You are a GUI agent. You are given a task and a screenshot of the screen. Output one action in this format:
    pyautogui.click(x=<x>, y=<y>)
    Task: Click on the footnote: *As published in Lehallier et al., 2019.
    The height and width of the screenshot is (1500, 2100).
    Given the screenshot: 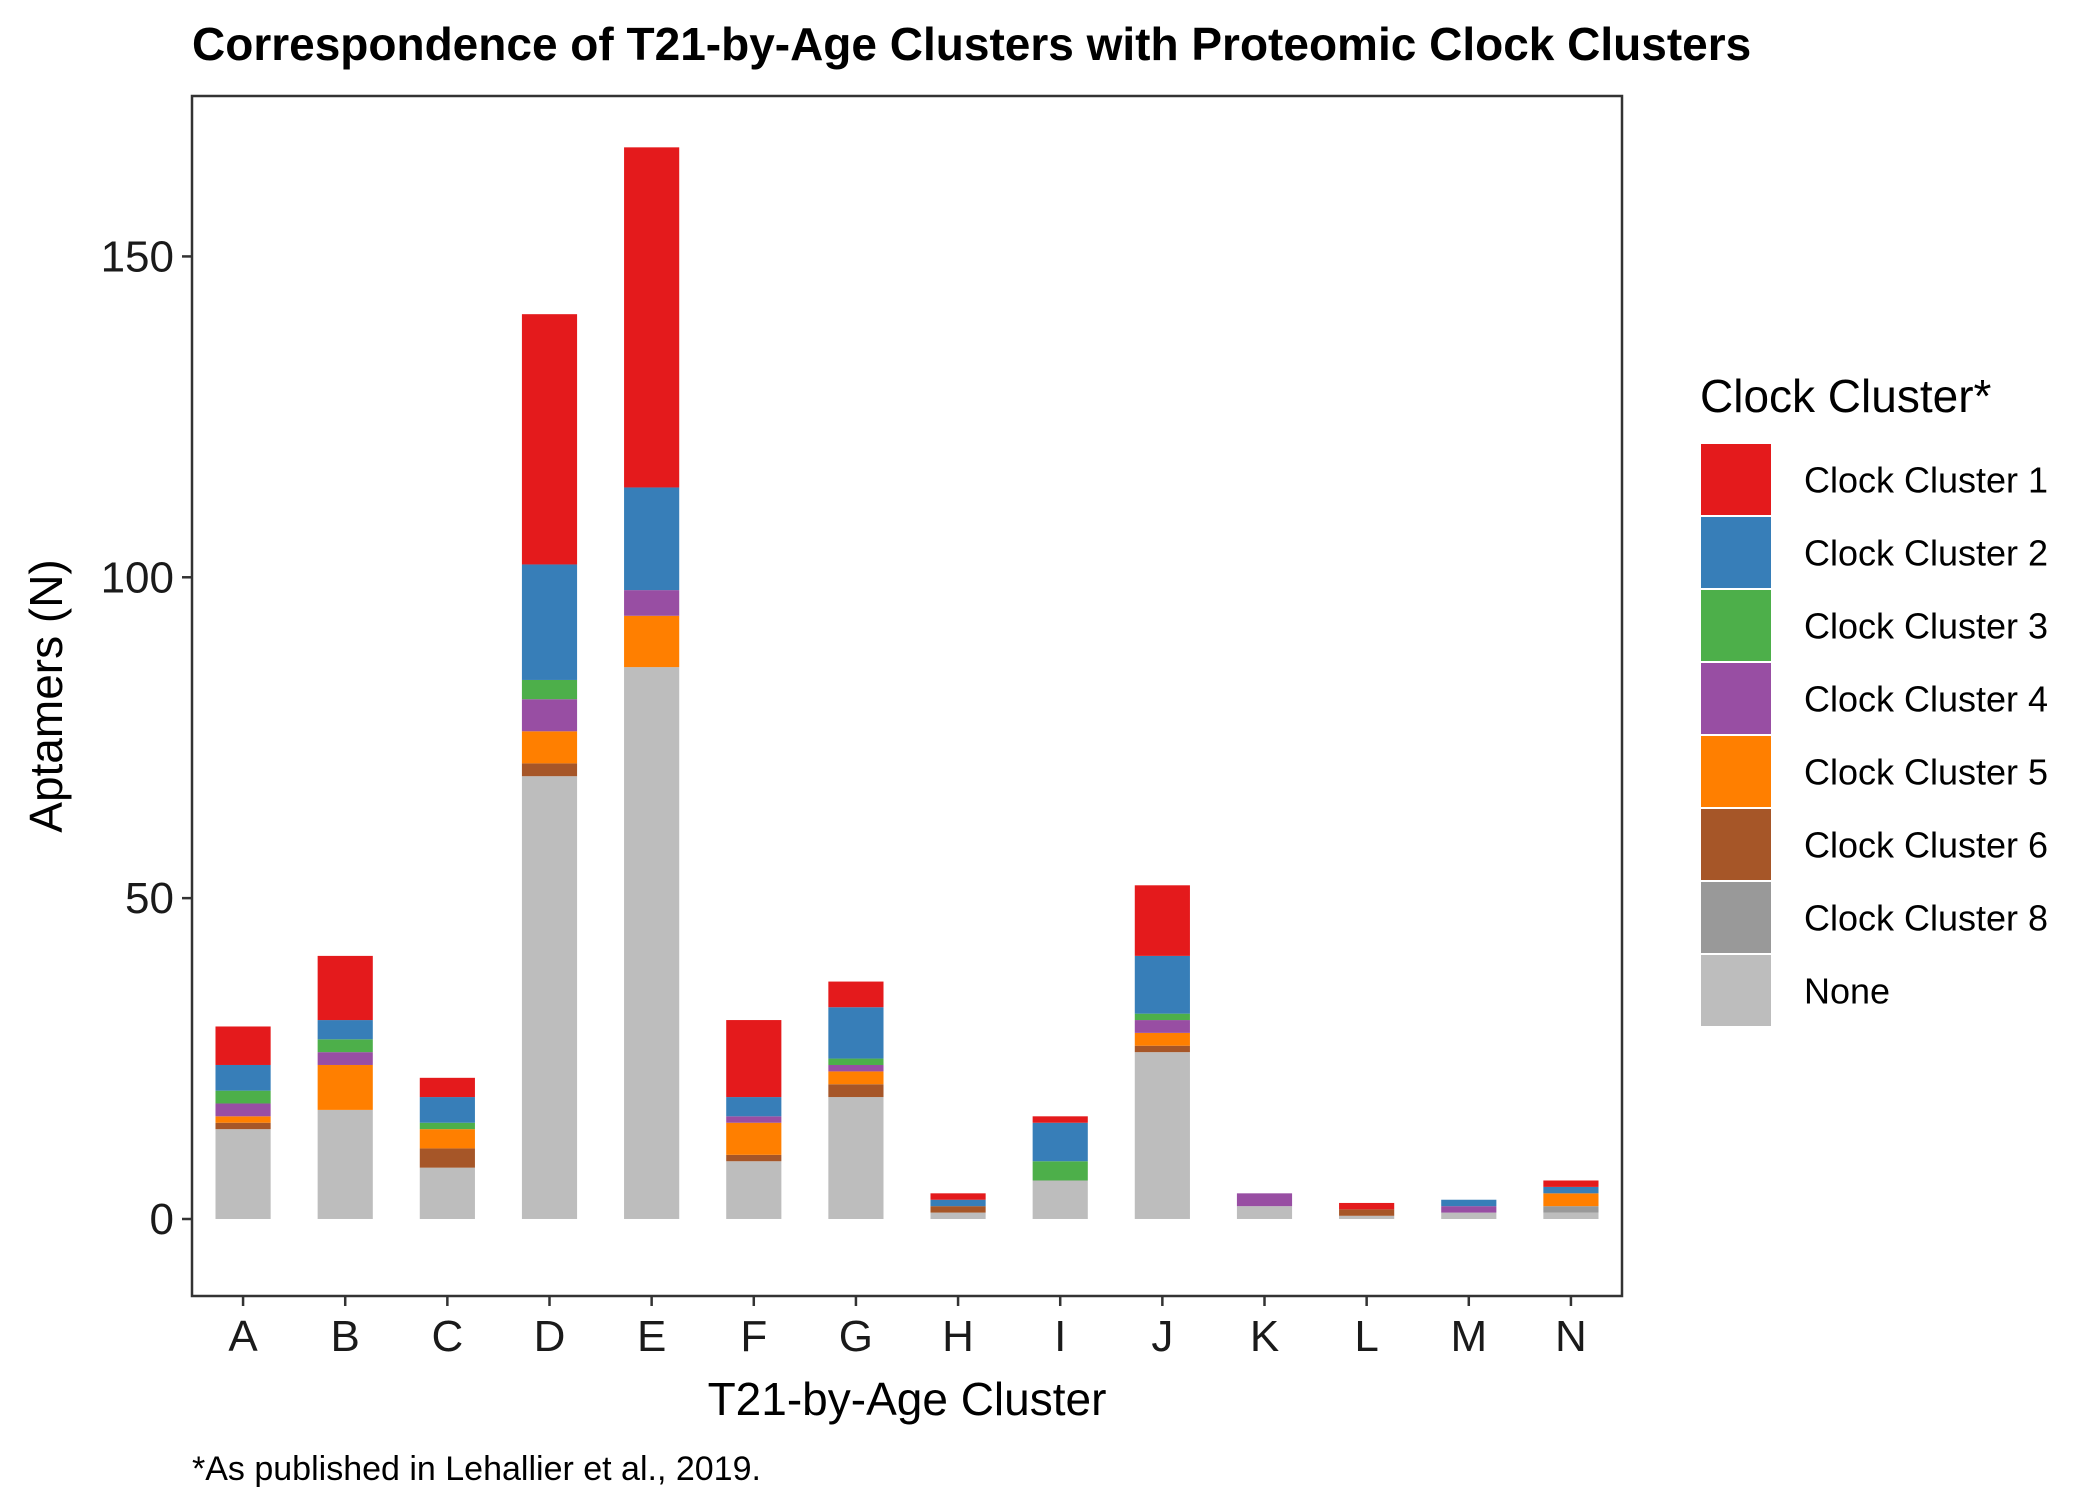 What is the action you would take?
    pyautogui.click(x=476, y=1469)
    